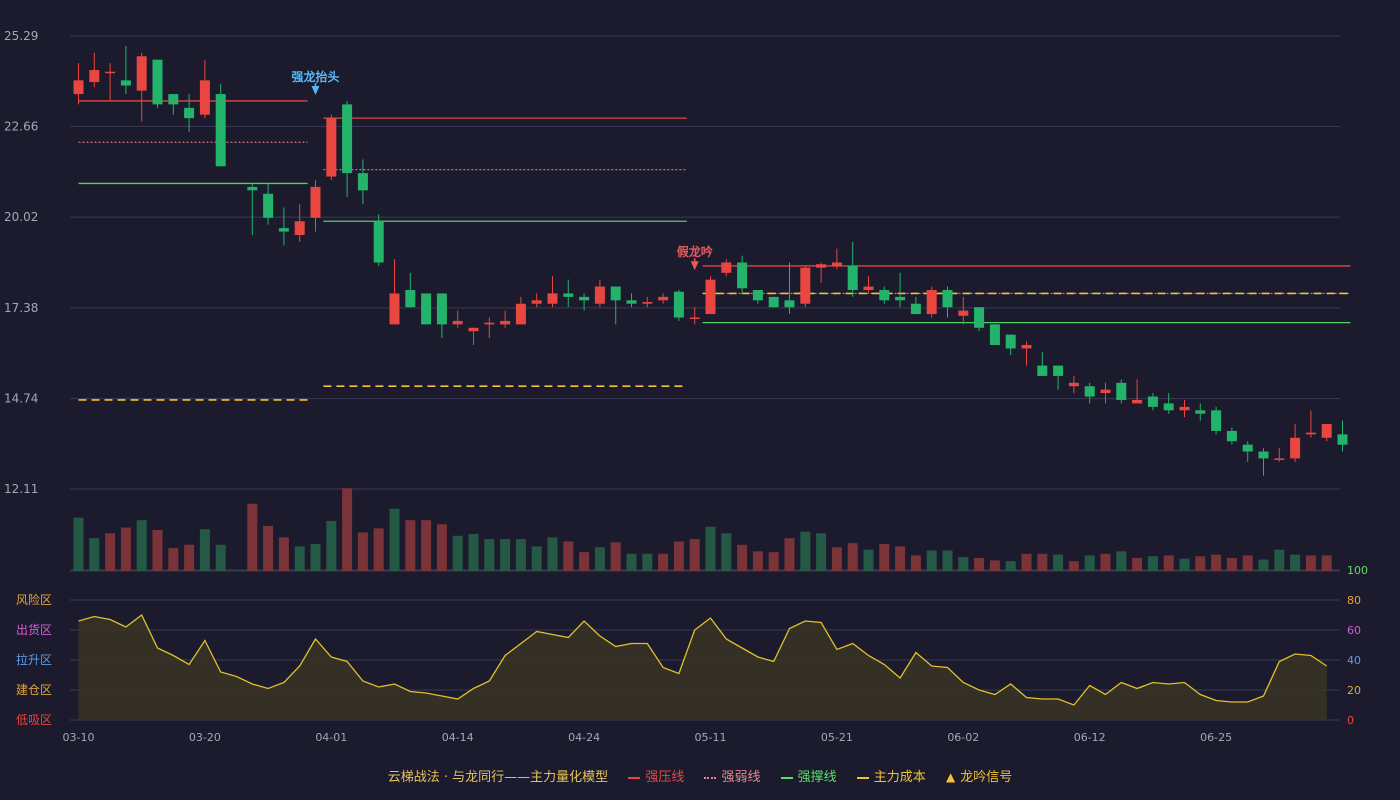  I want to click on signal-label: 强龙抬头, so click(315, 76).